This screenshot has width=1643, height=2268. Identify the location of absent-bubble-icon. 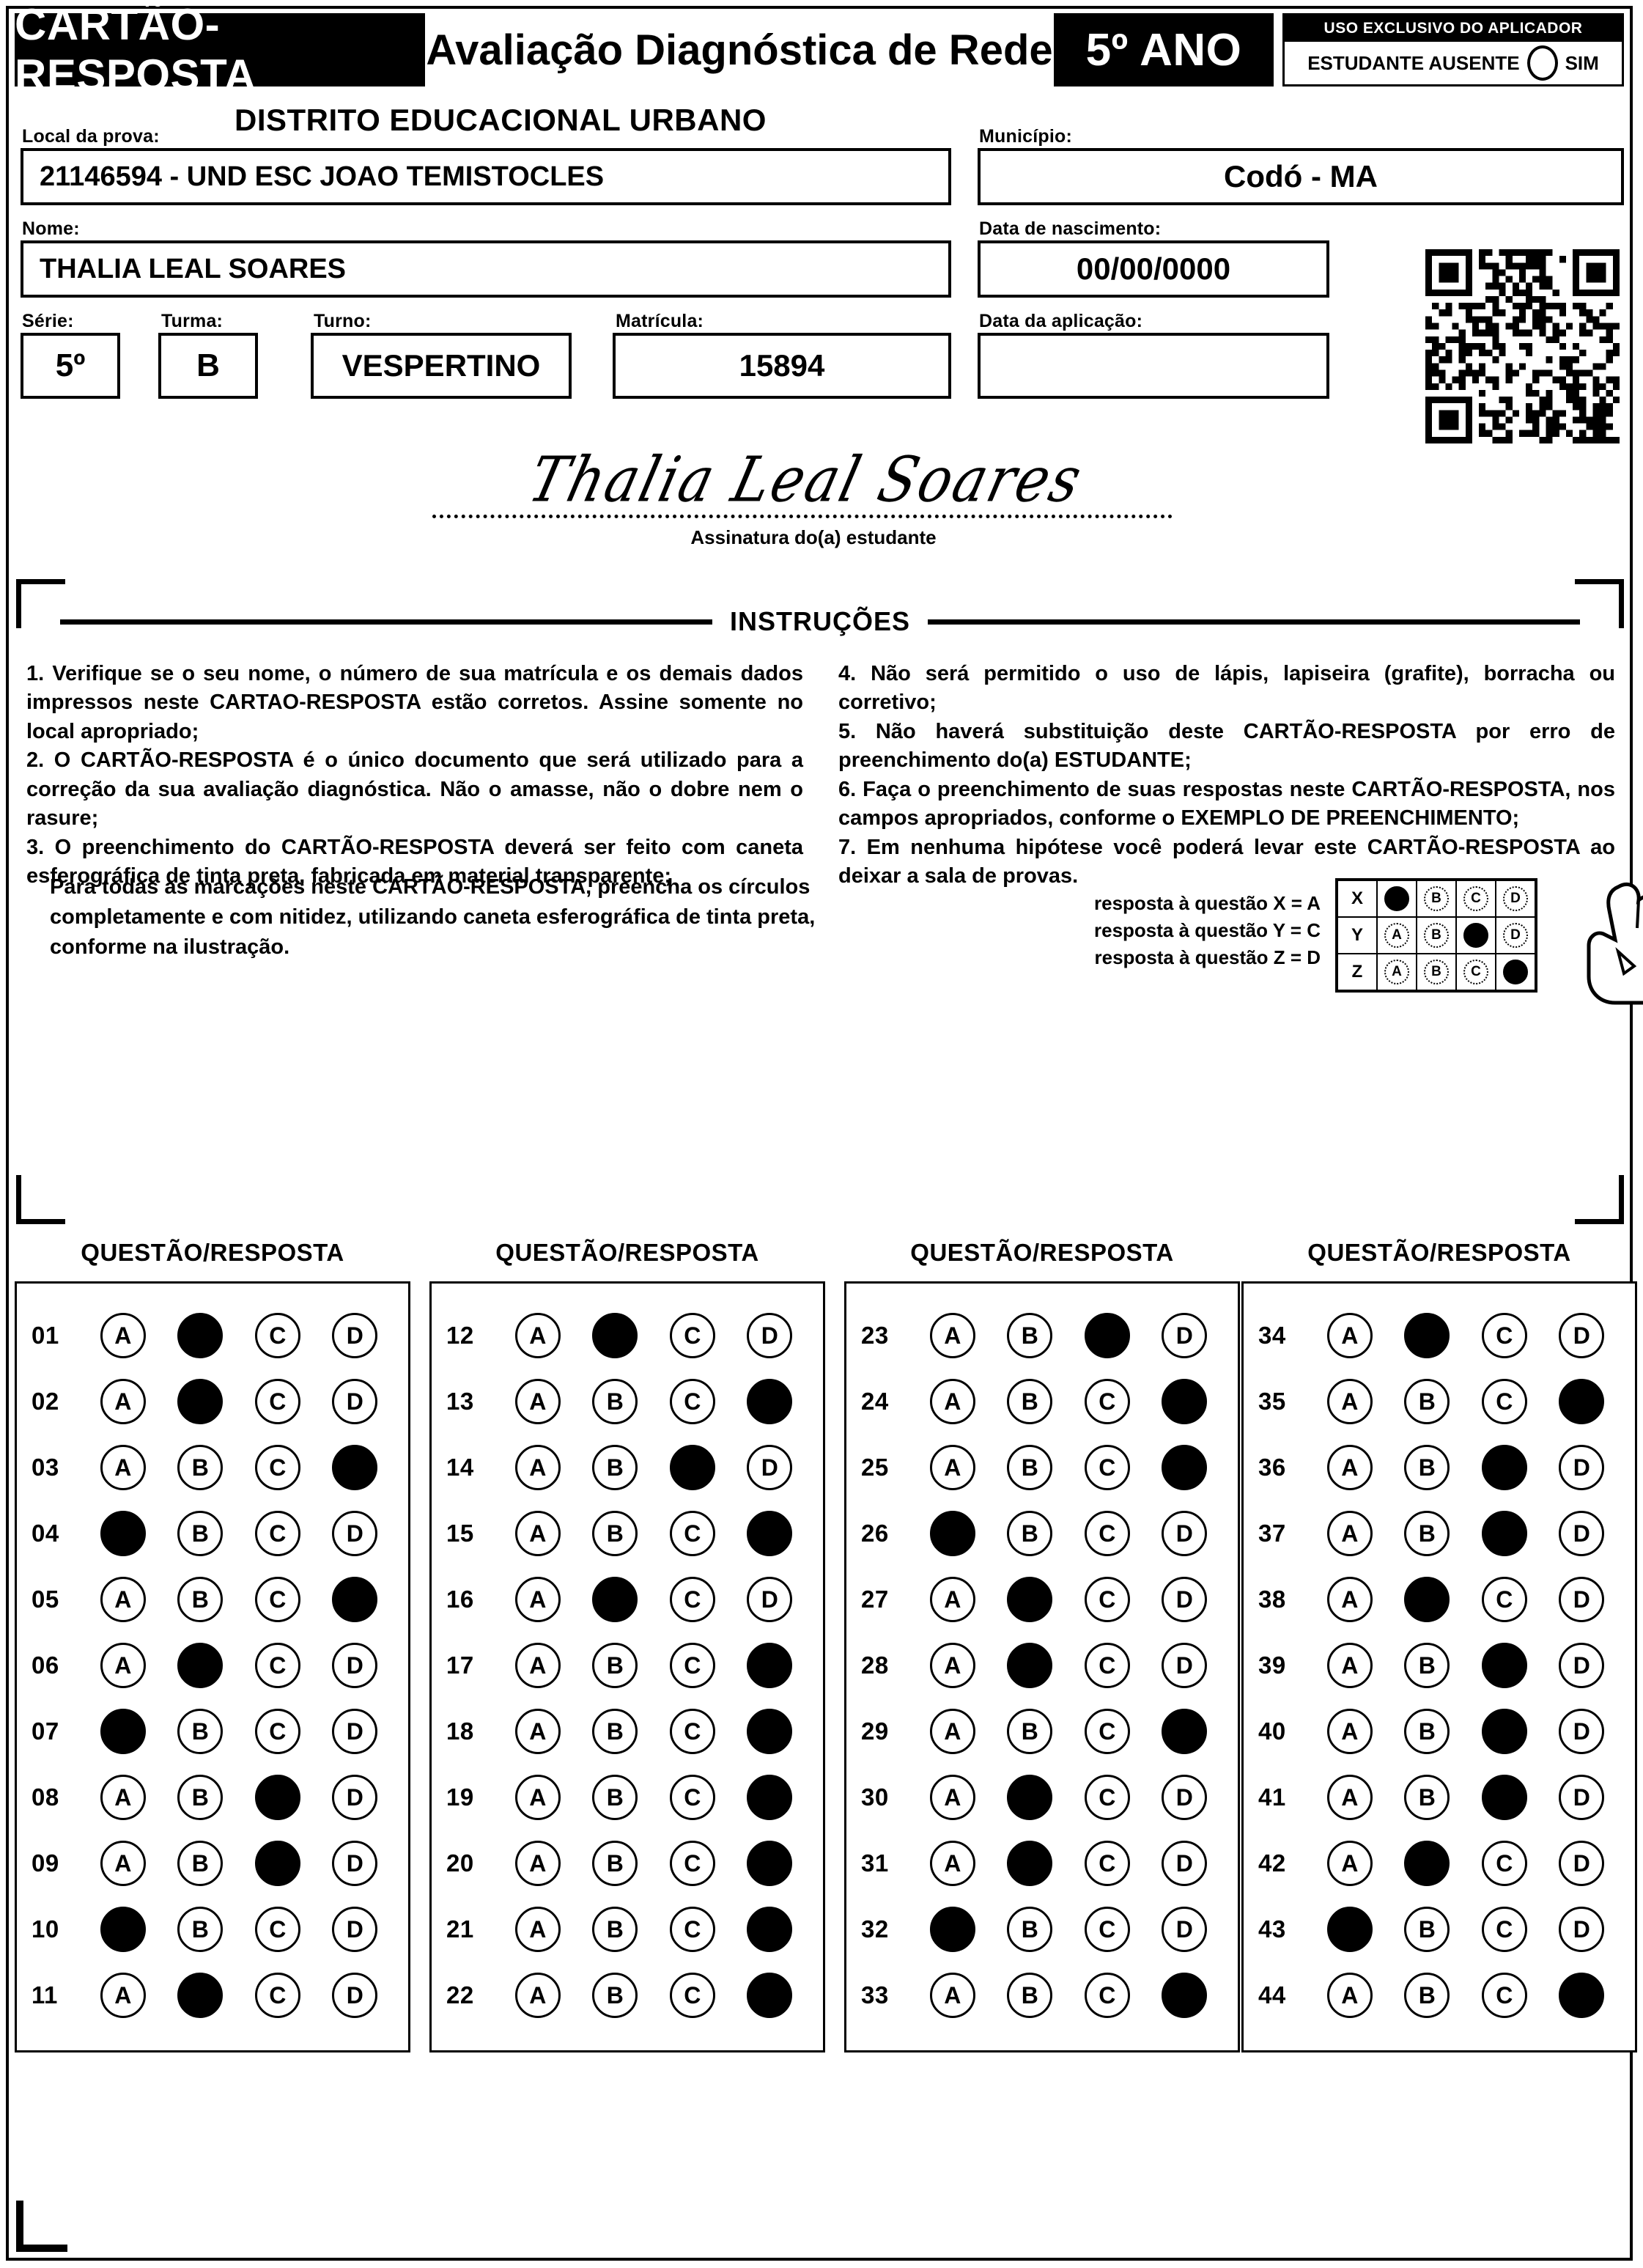
(1542, 63).